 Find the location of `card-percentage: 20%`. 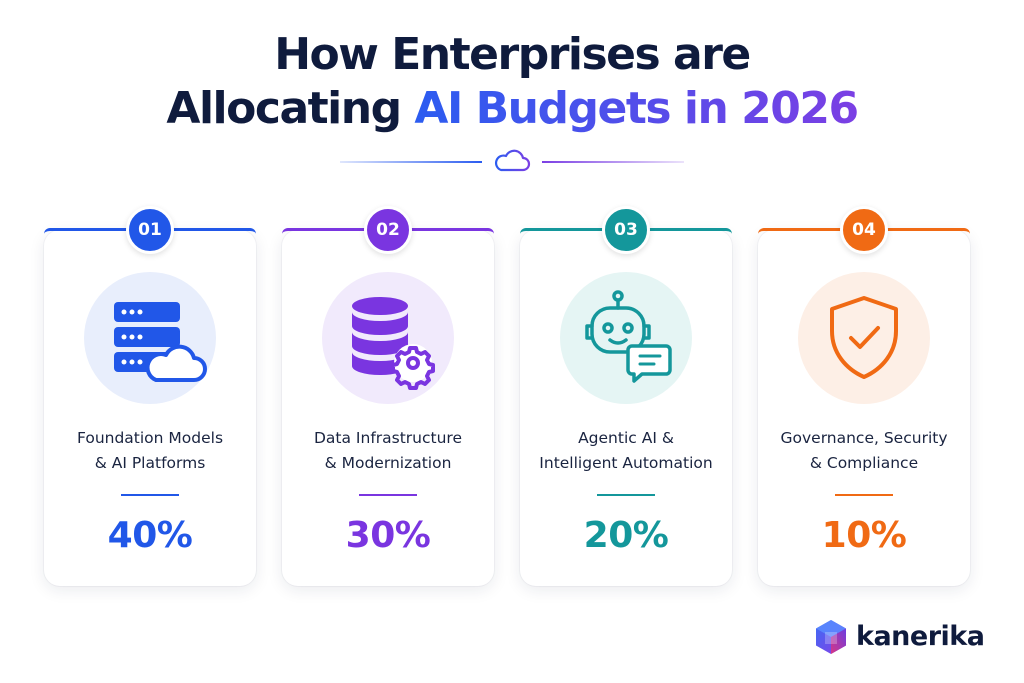

card-percentage: 20% is located at coordinates (626, 535).